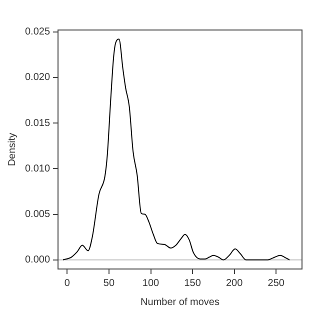  Describe the element at coordinates (37, 260) in the screenshot. I see `y-tick-label: 0.000` at that location.